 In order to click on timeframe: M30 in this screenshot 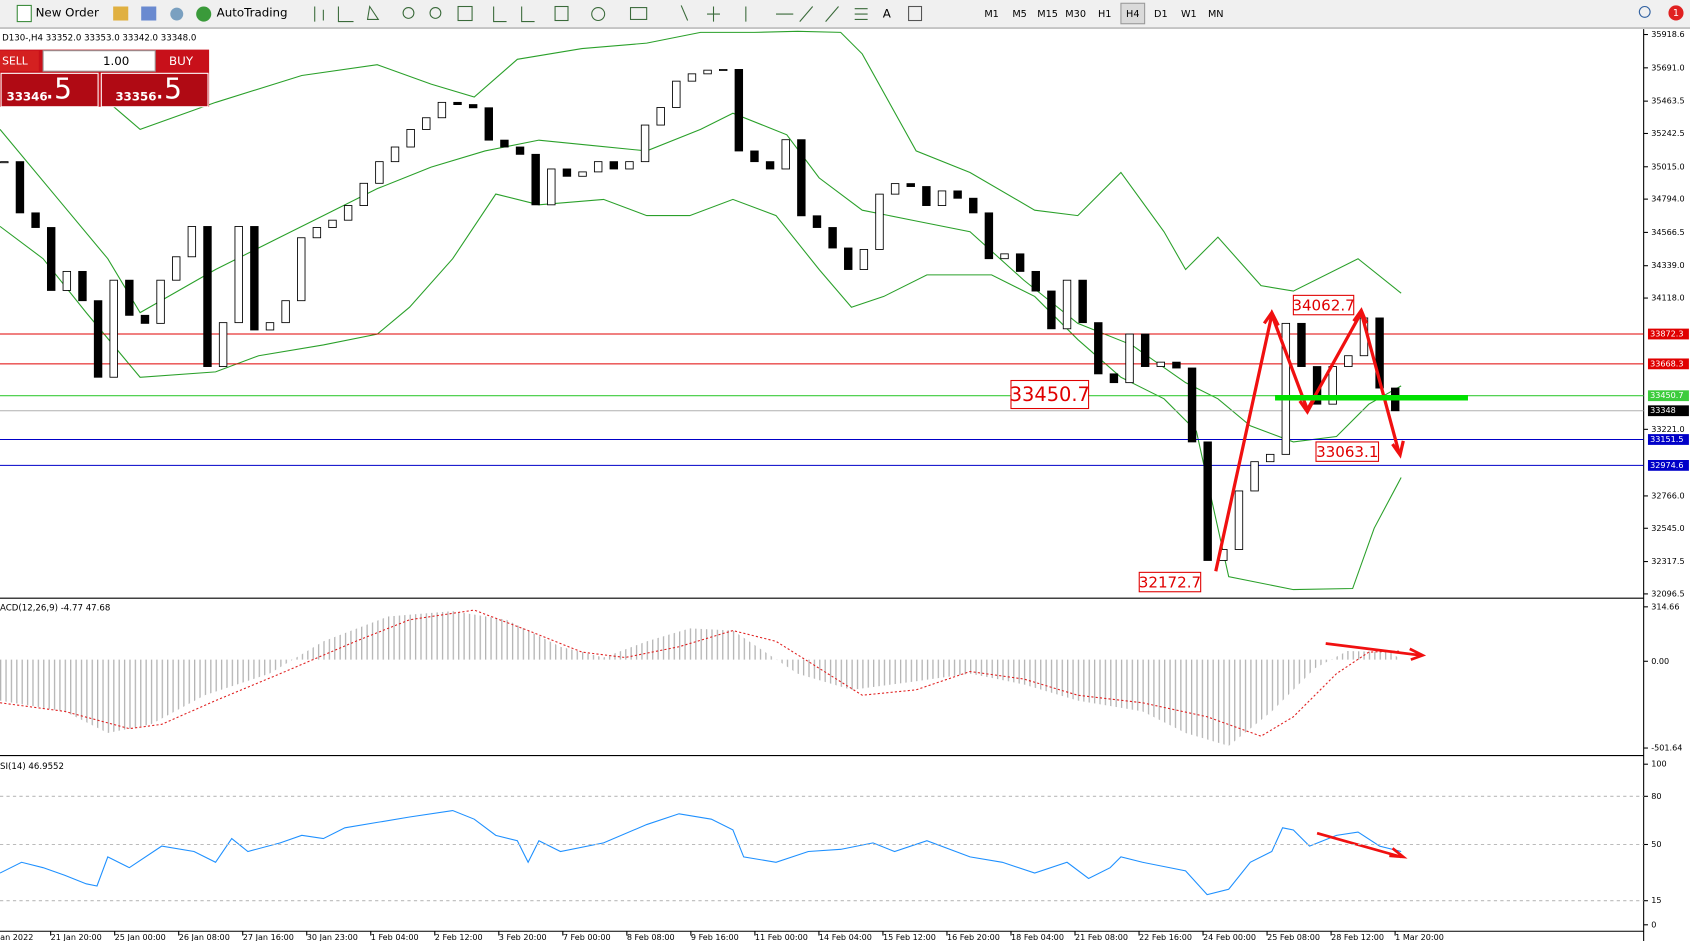, I will do `click(1075, 14)`.